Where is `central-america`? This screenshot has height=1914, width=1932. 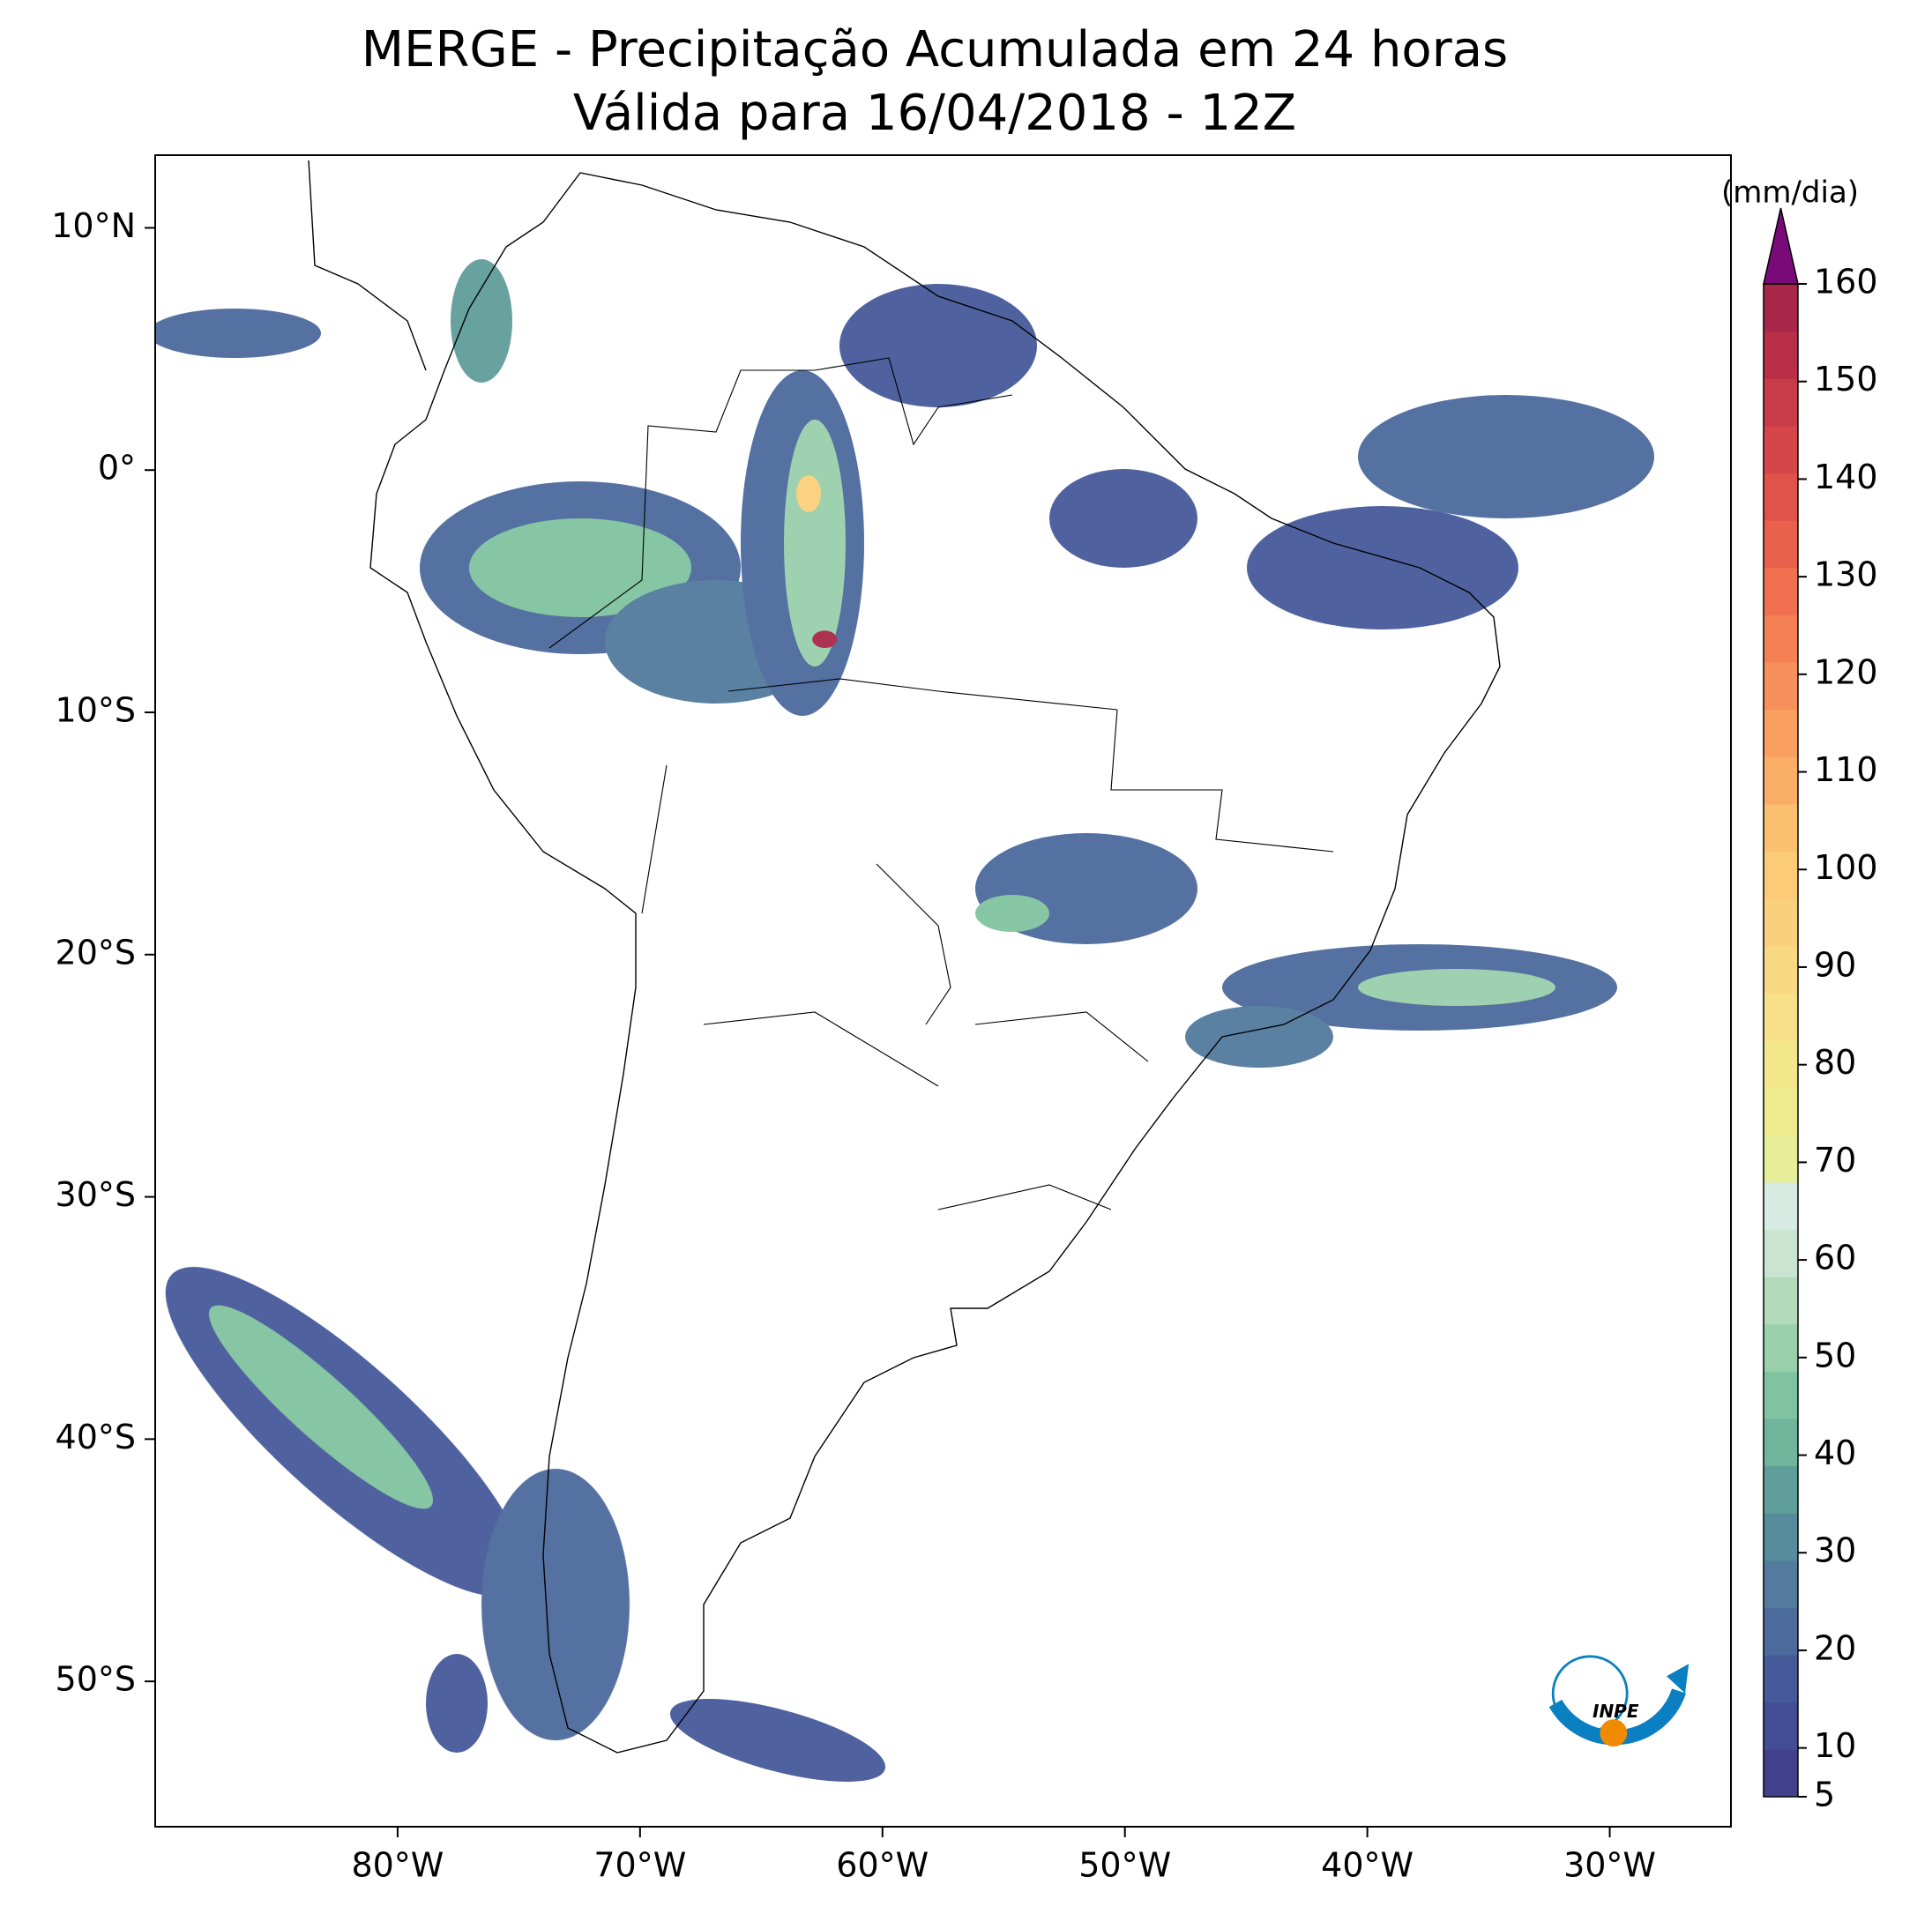 central-america is located at coordinates (367, 265).